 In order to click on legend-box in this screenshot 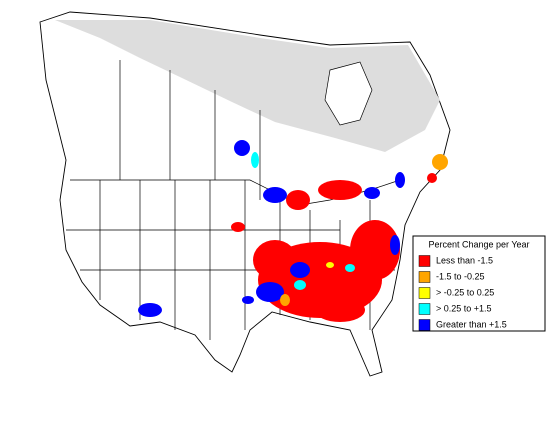, I will do `click(479, 283)`.